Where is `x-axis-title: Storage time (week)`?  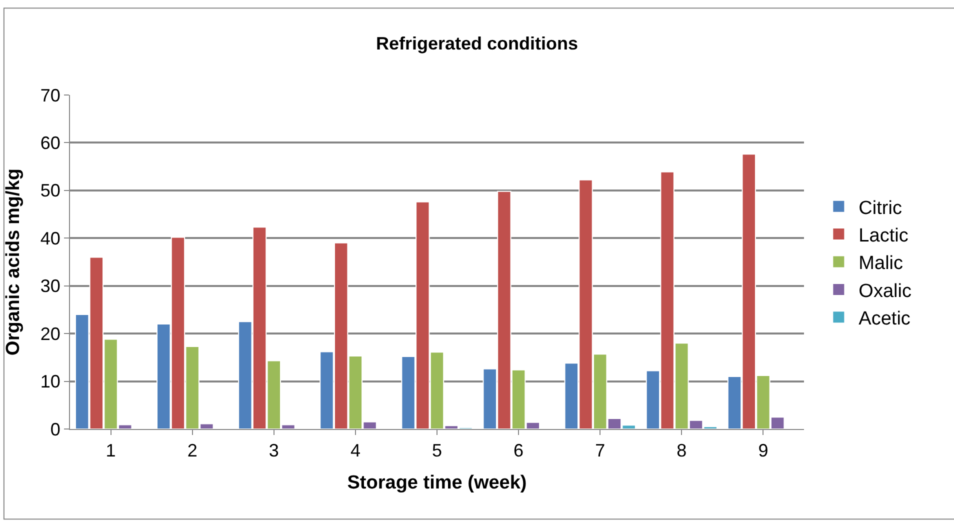
x-axis-title: Storage time (week) is located at coordinates (437, 483).